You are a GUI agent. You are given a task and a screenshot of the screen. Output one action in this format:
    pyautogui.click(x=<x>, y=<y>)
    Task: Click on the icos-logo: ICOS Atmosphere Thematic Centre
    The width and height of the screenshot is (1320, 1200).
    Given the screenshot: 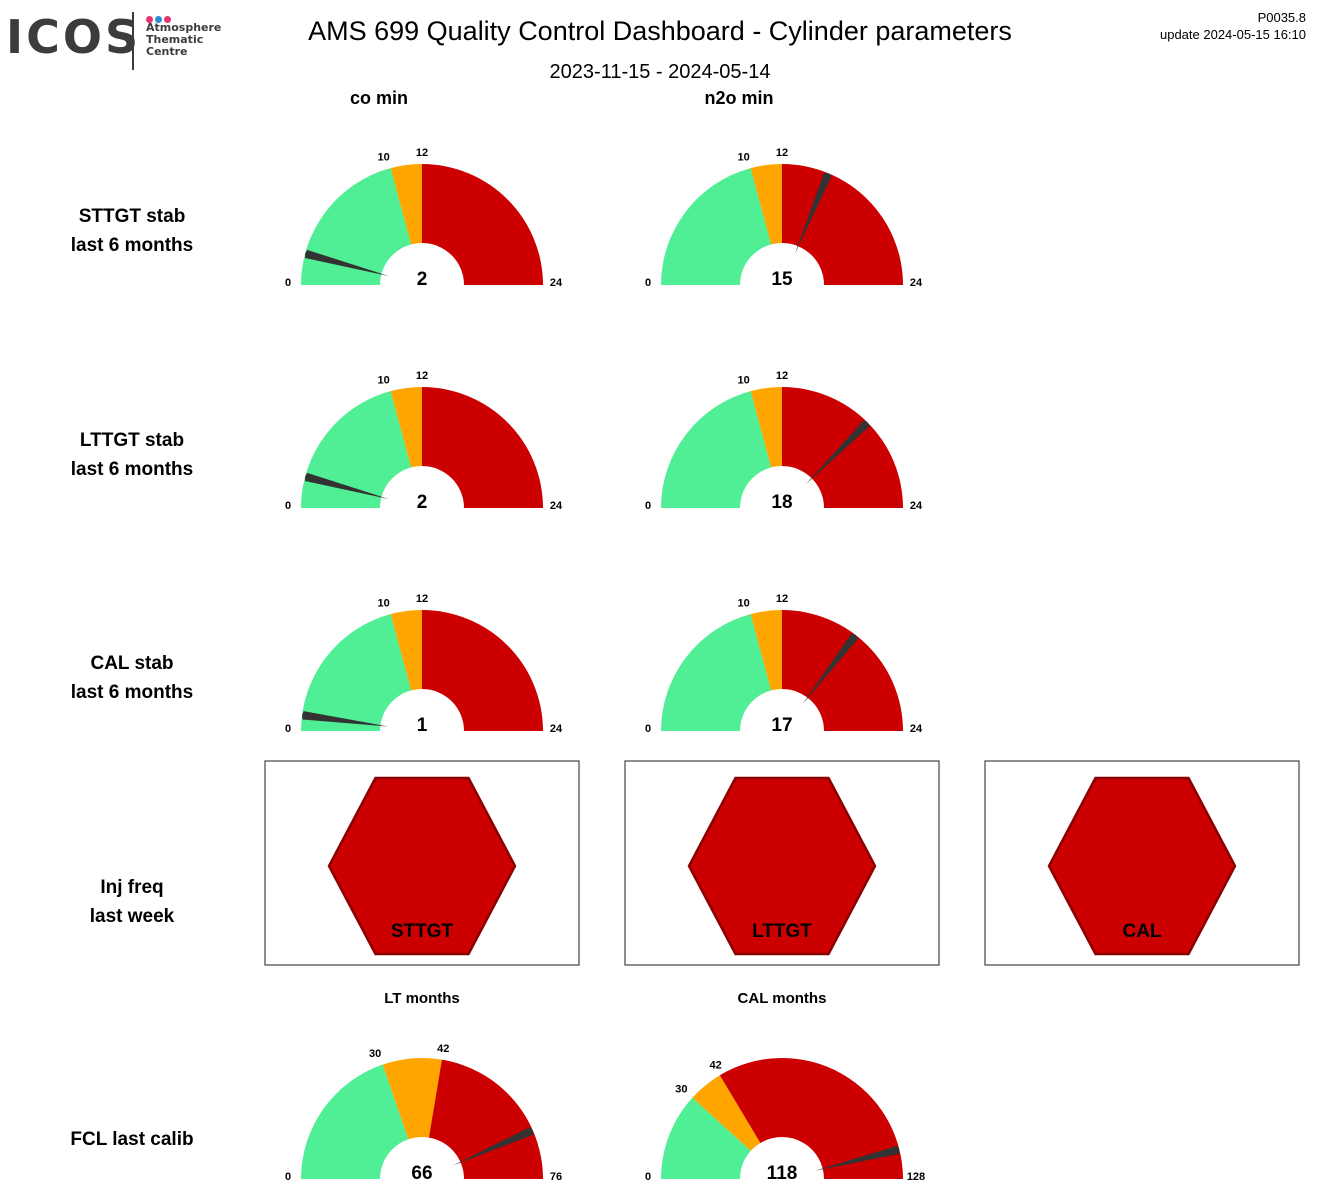 What is the action you would take?
    pyautogui.click(x=116, y=41)
    